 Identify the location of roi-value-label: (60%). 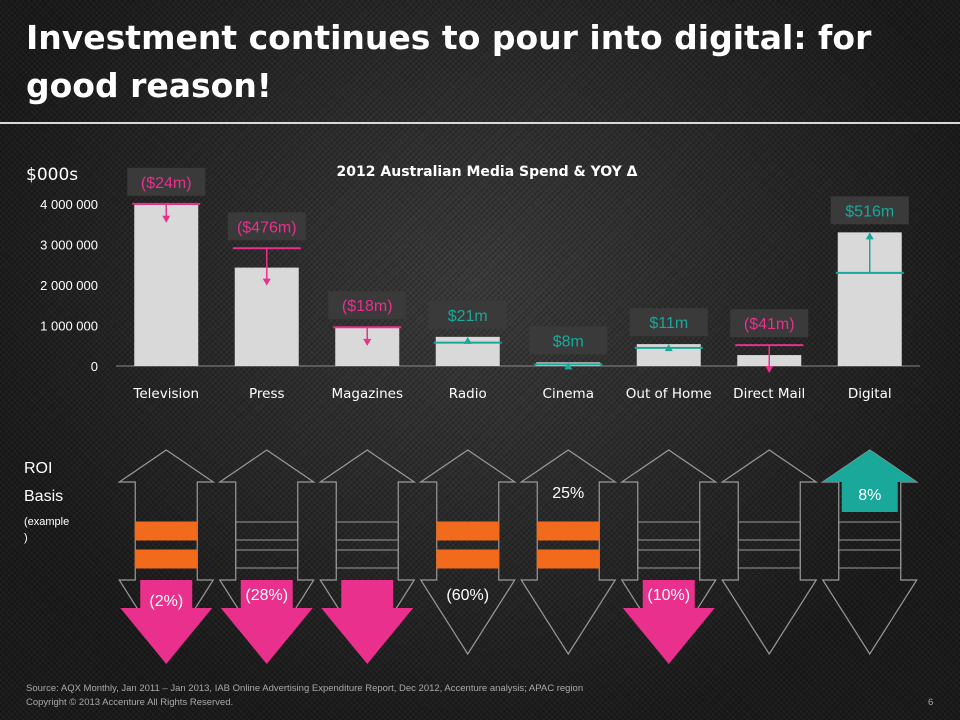
(467, 595).